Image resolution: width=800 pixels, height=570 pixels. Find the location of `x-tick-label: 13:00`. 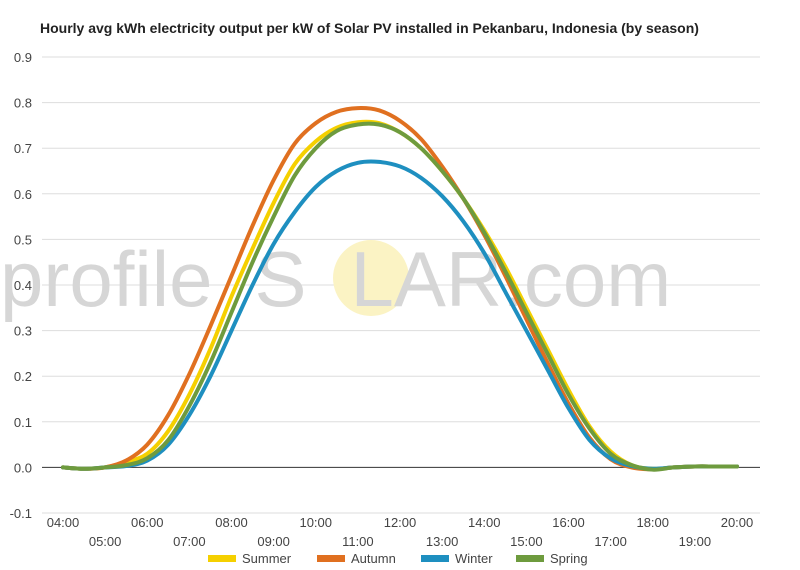

x-tick-label: 13:00 is located at coordinates (442, 541).